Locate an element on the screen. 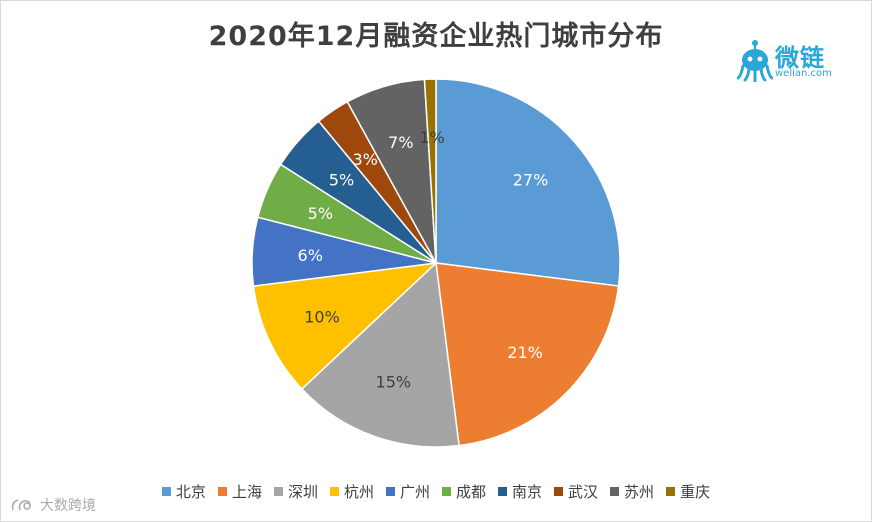 Image resolution: width=872 pixels, height=522 pixels. legend-item-4: 广州 is located at coordinates (407, 491).